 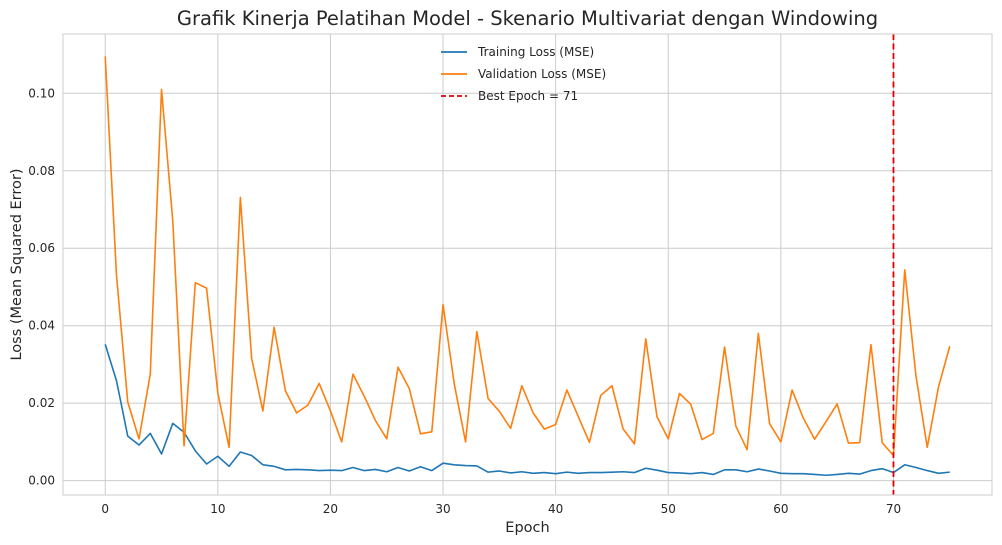 I want to click on legend-label: Best Epoch = 71, so click(x=528, y=96).